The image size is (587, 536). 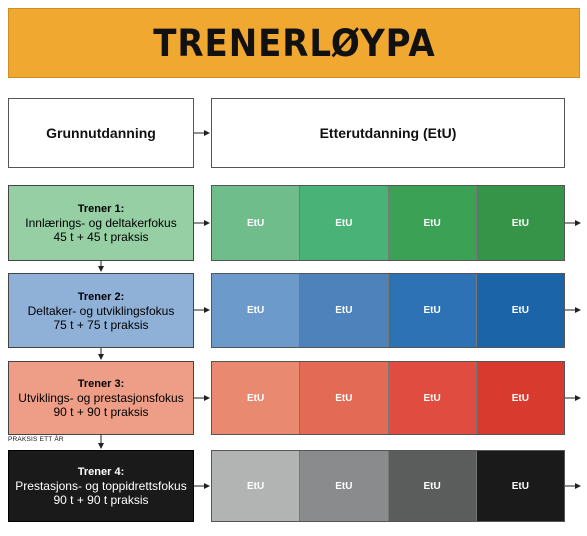 I want to click on practice-note: PRAKSIS ETT ÅR, so click(x=36, y=439).